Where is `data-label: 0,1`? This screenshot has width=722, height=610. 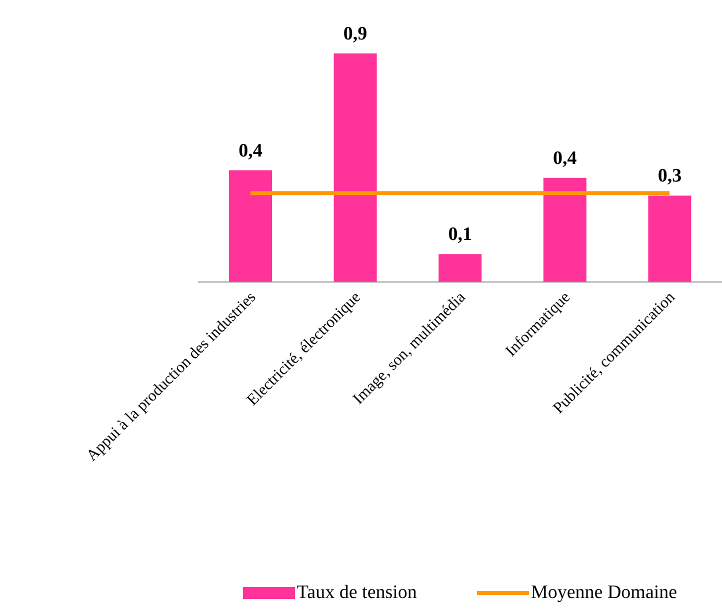
data-label: 0,1 is located at coordinates (460, 235).